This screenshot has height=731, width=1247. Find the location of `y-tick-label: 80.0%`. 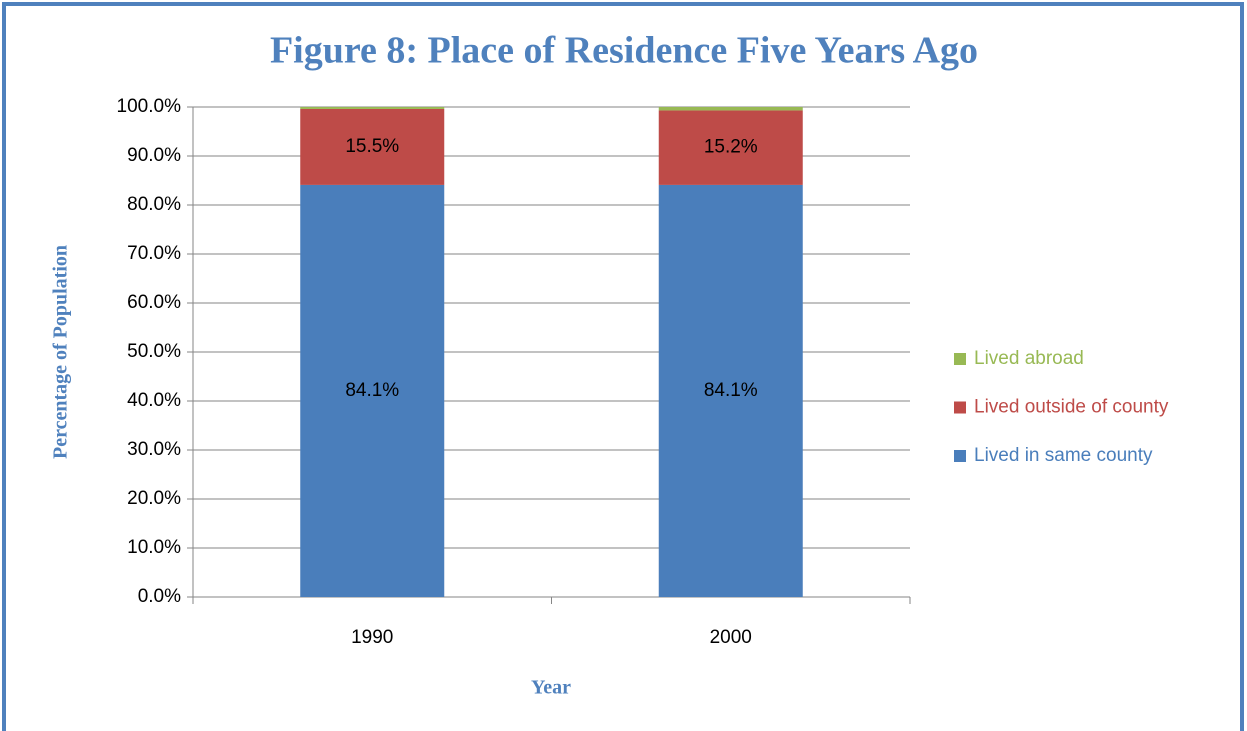

y-tick-label: 80.0% is located at coordinates (154, 204).